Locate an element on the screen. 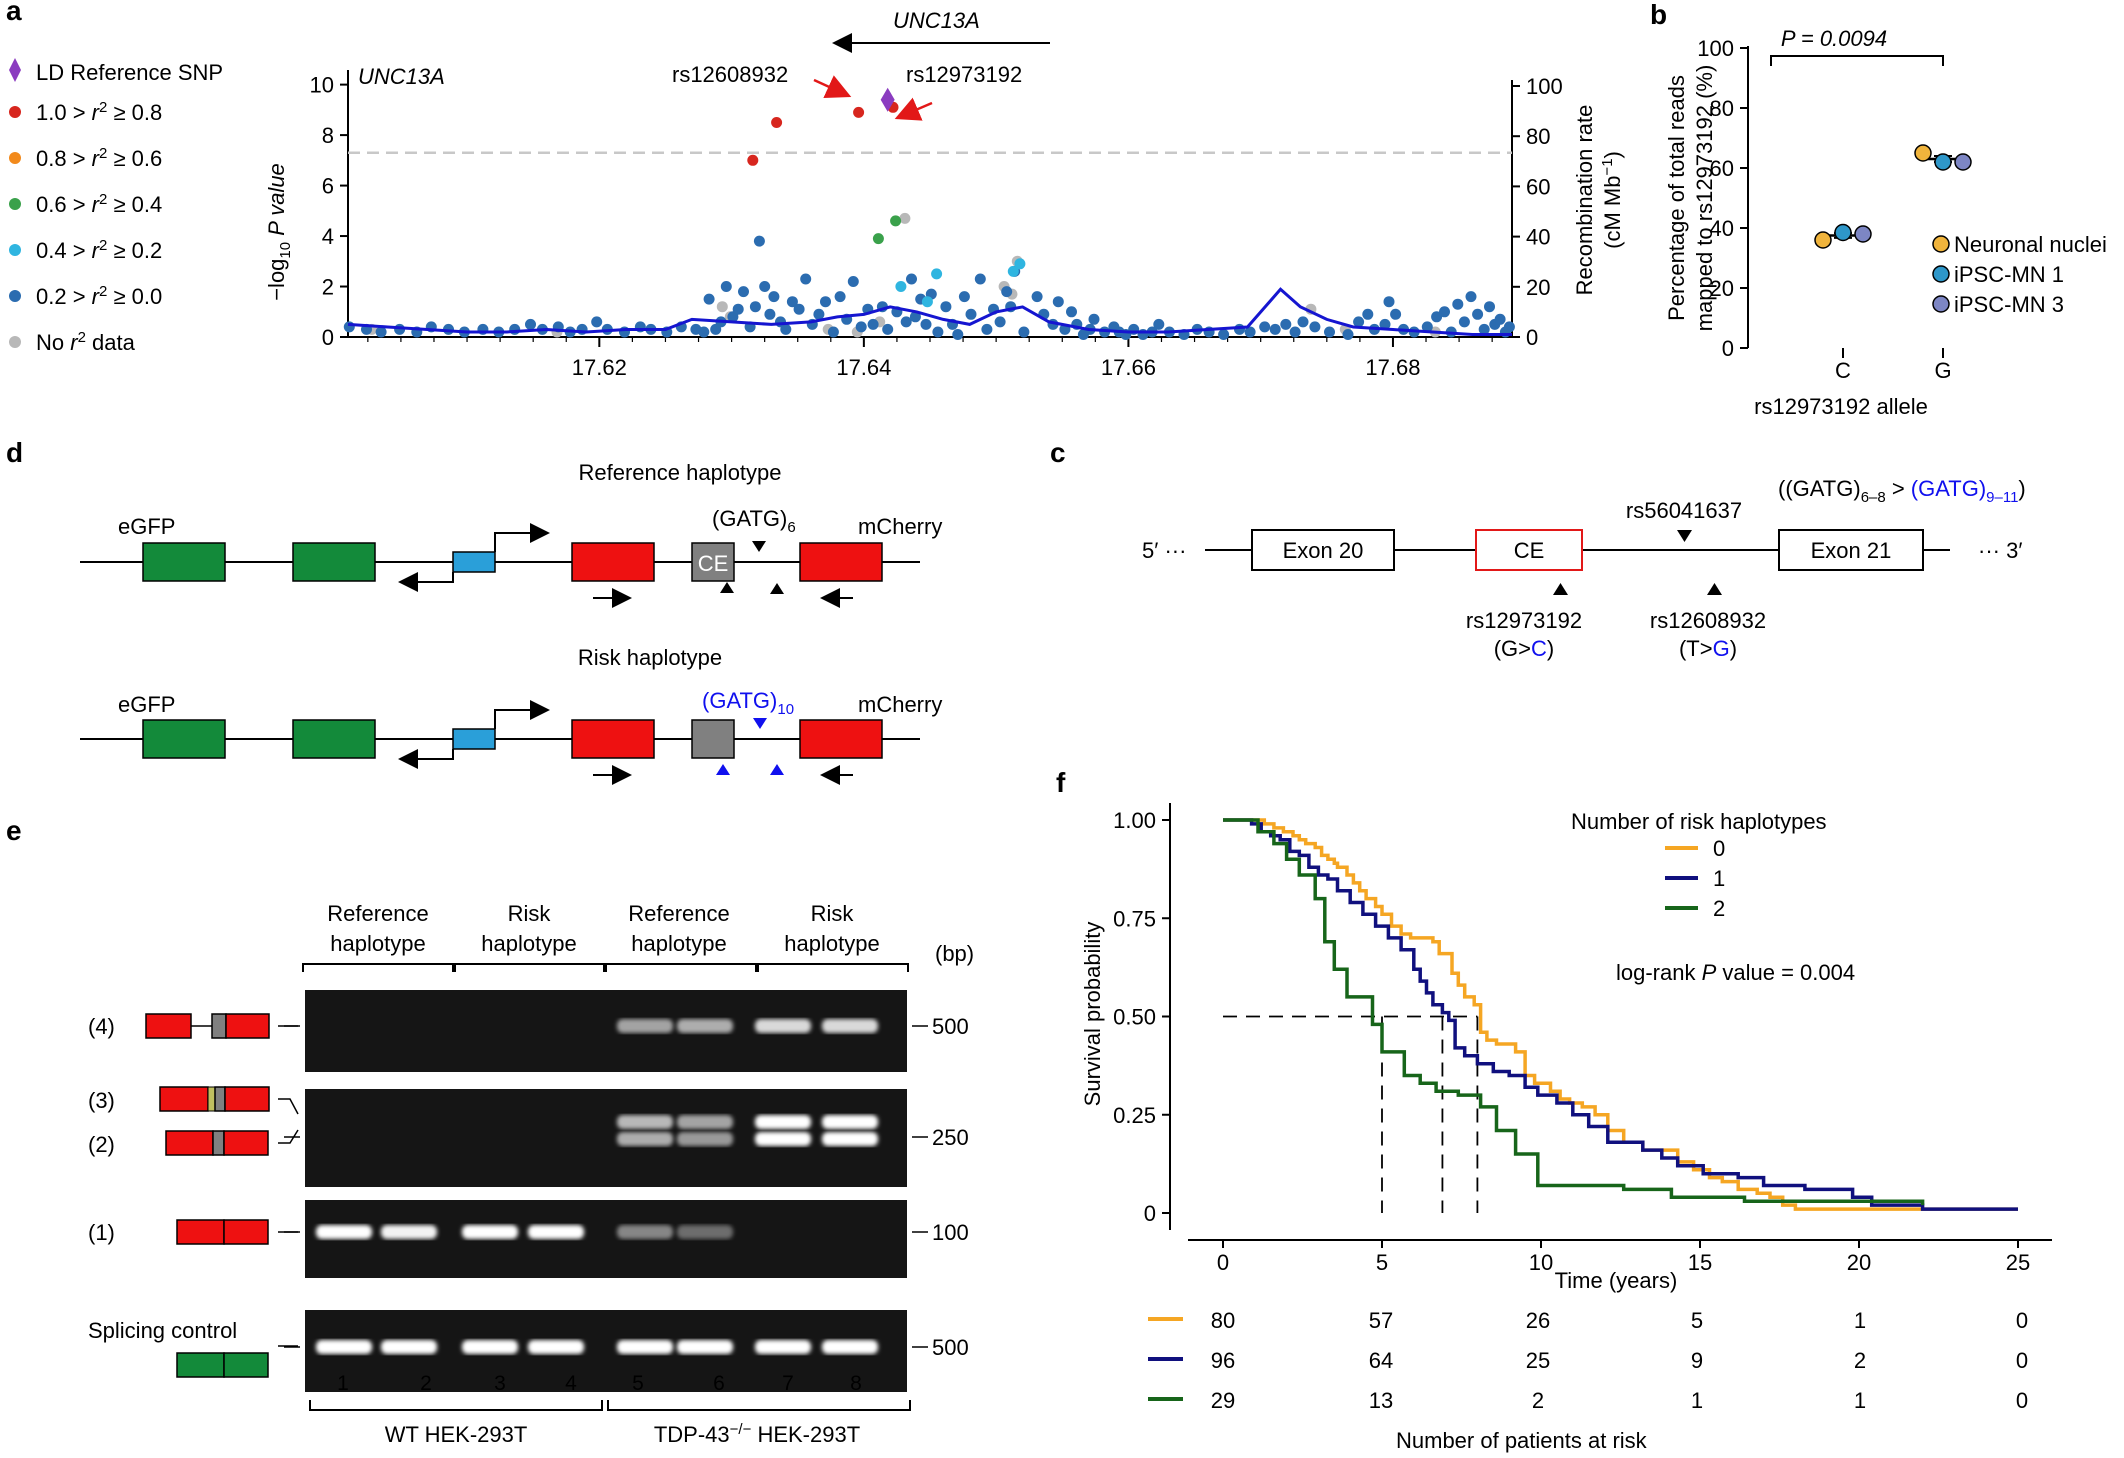 The image size is (2124, 1458). ytick-label-a: 4 is located at coordinates (328, 236).